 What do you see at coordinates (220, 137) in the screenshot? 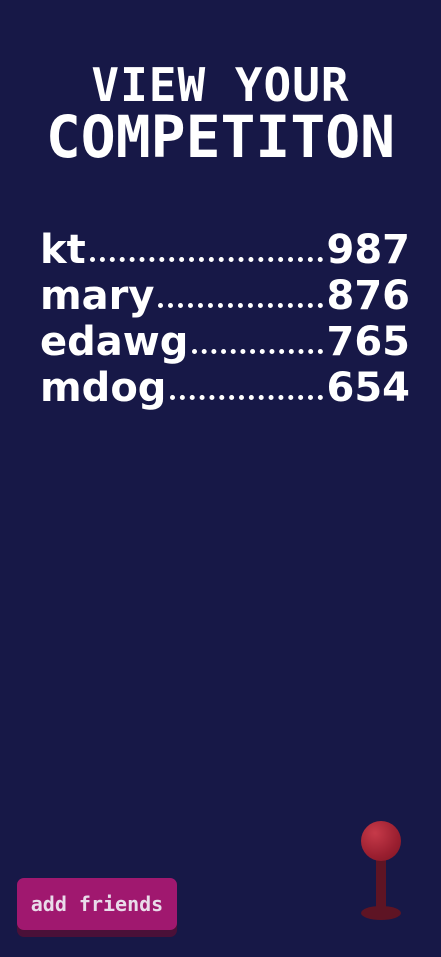
I see `page-title-line-2: COMPETITON` at bounding box center [220, 137].